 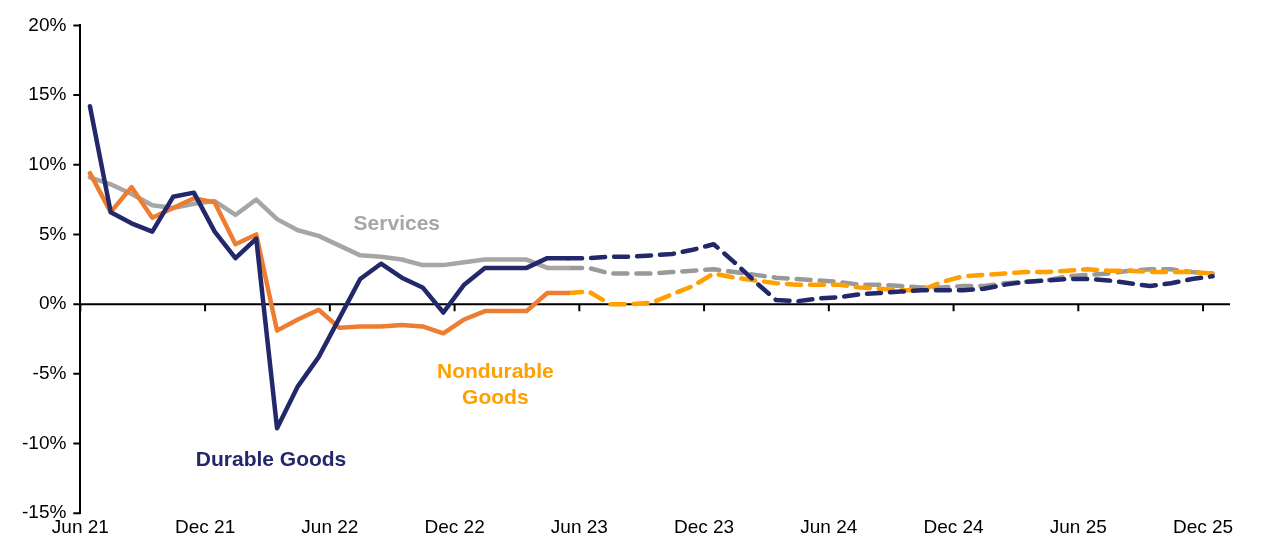 What do you see at coordinates (954, 526) in the screenshot?
I see `x-tick-label: Dec 24` at bounding box center [954, 526].